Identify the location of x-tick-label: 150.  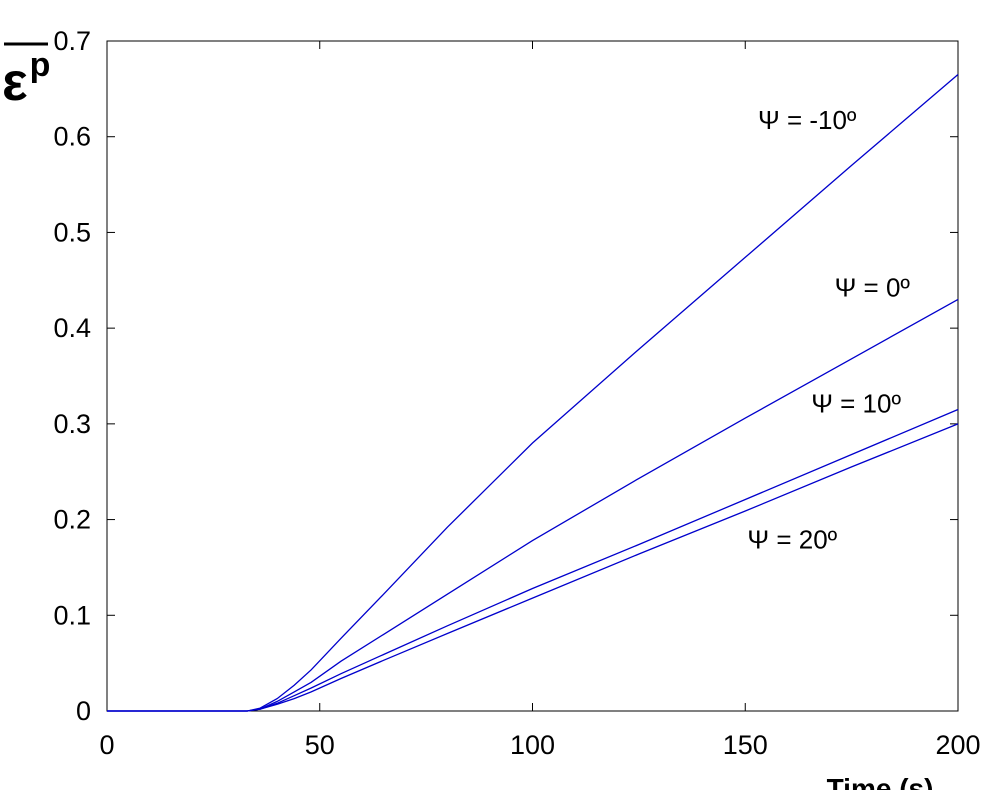
(745, 745).